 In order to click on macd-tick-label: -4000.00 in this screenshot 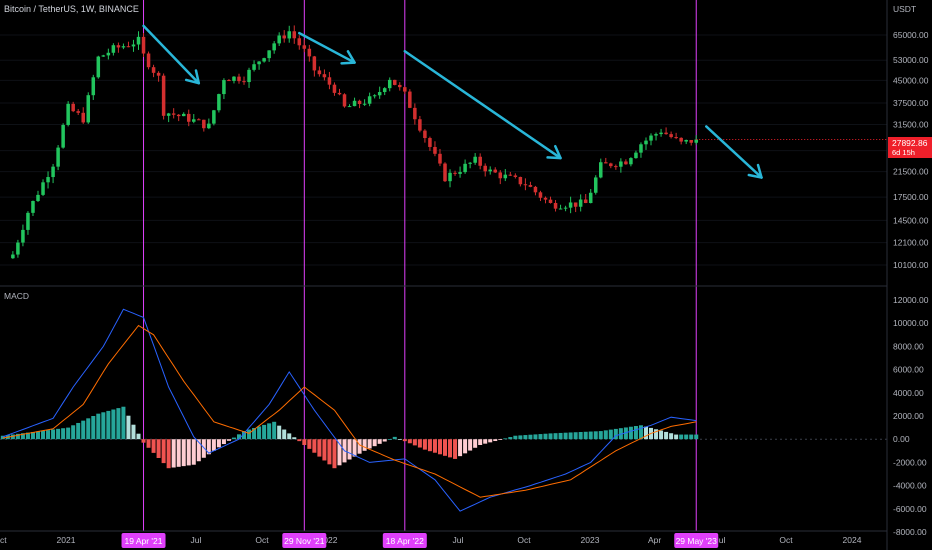, I will do `click(910, 486)`.